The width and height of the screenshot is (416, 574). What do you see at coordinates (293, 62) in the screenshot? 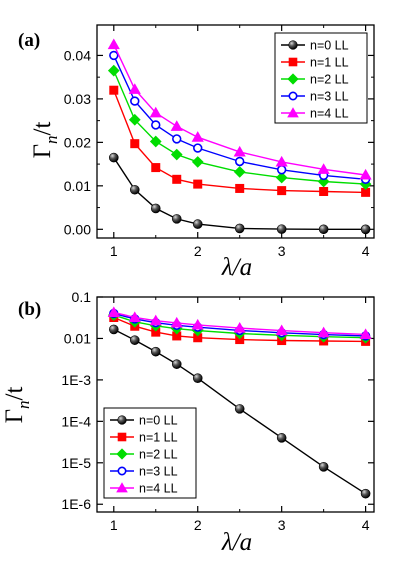
I see `panel-a-legend-marker-n-1-ll` at bounding box center [293, 62].